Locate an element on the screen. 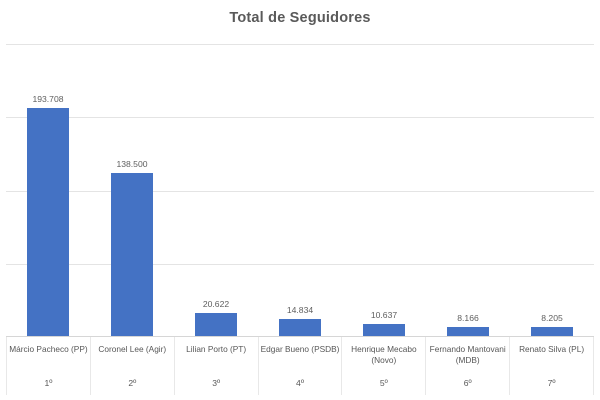  category-cell: Henrique Mecabo (Novo) 5º is located at coordinates (384, 366).